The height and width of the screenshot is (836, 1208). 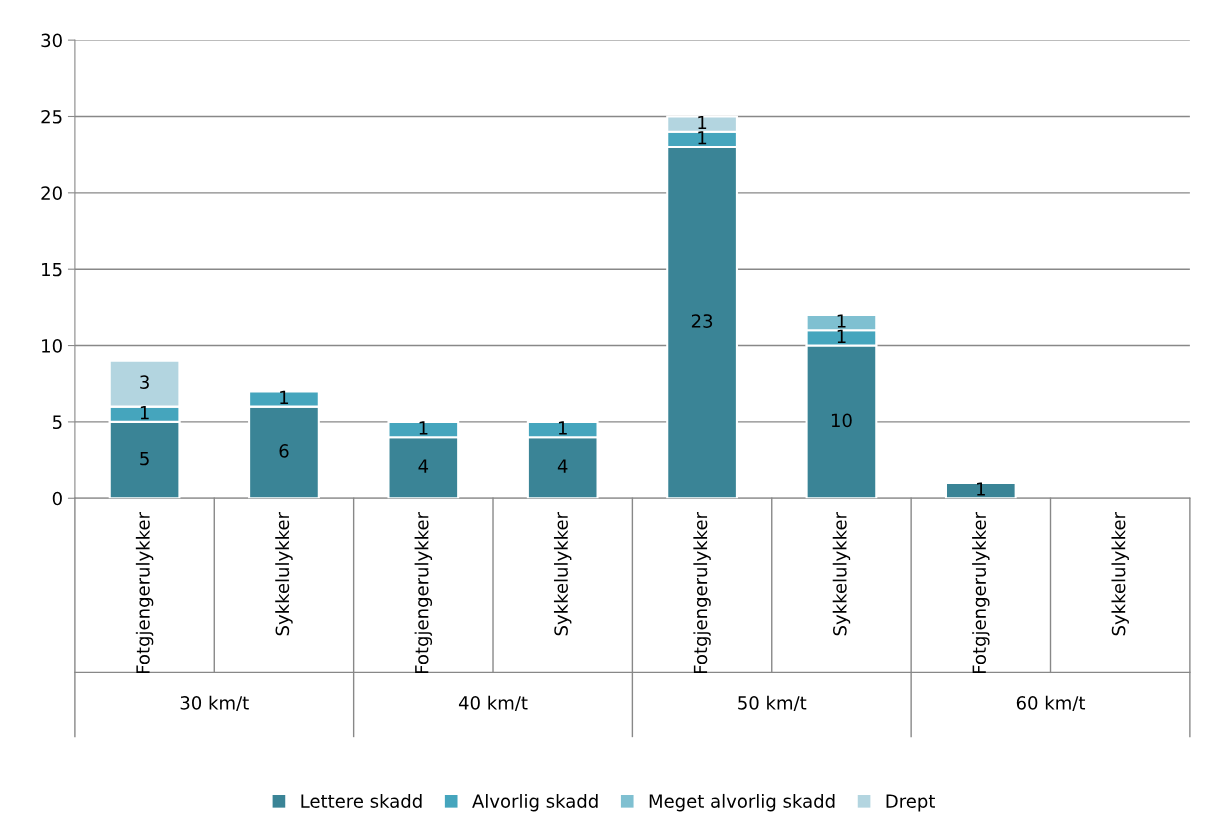 What do you see at coordinates (361, 800) in the screenshot?
I see `legend-label: Lettere skadd` at bounding box center [361, 800].